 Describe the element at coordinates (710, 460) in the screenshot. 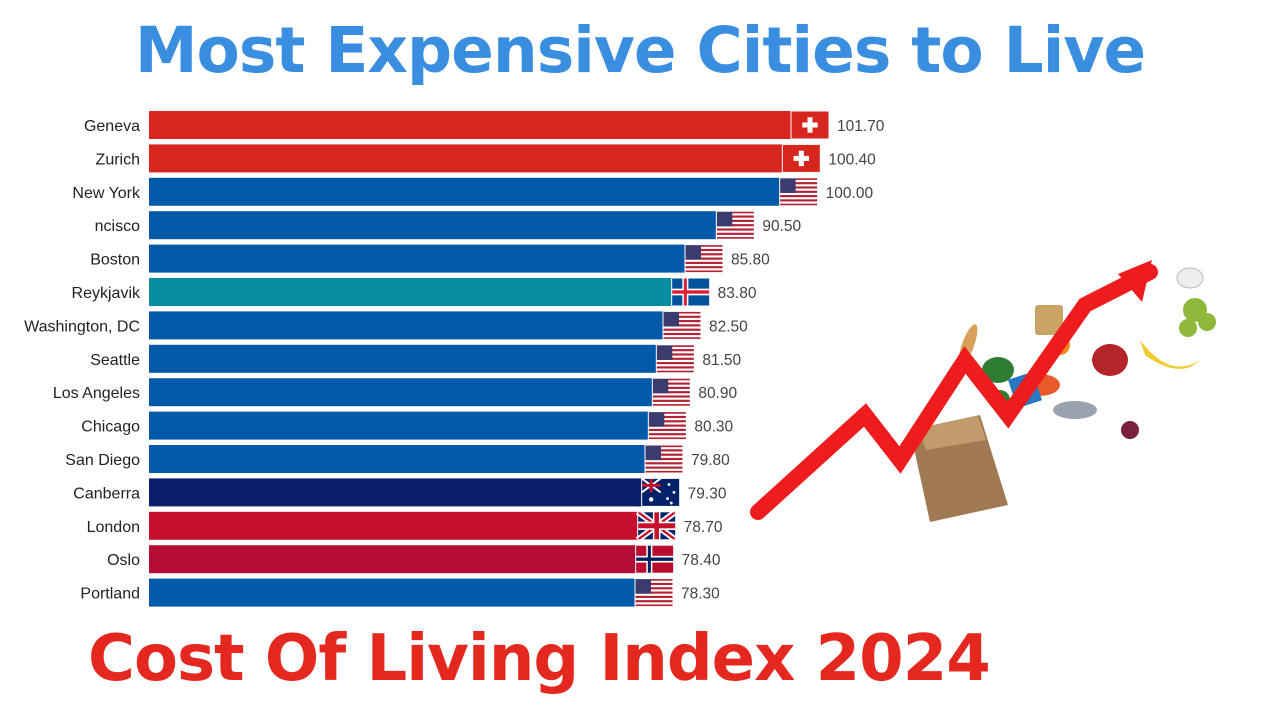

I see `value-label: 79.80` at that location.